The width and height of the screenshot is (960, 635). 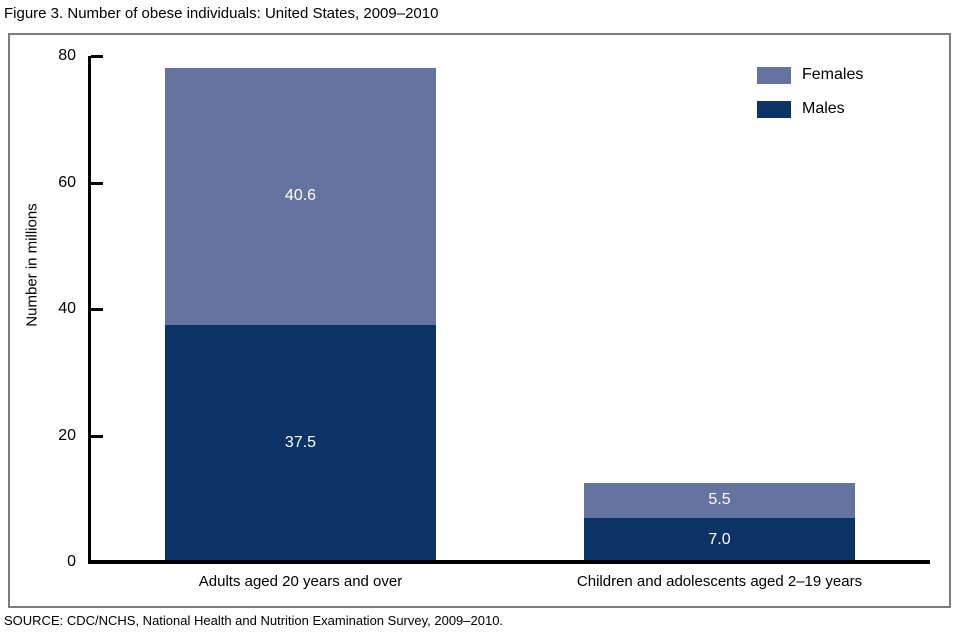 What do you see at coordinates (67, 435) in the screenshot?
I see `y-tick-label: 20` at bounding box center [67, 435].